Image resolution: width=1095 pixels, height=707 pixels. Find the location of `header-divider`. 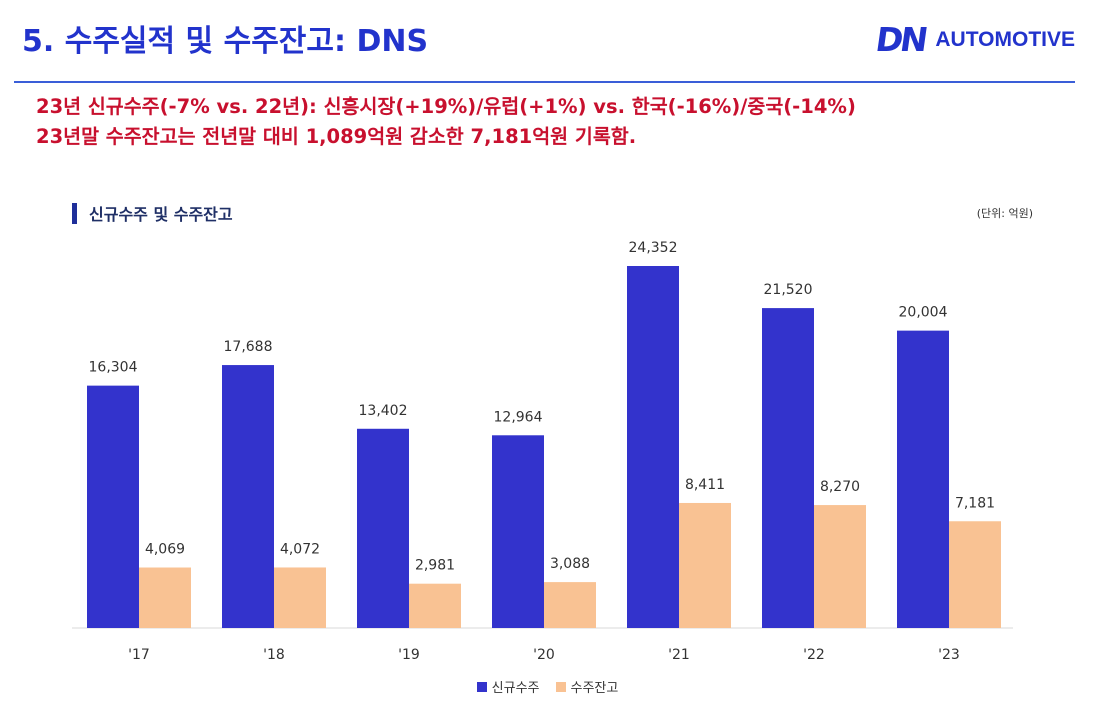

header-divider is located at coordinates (544, 82).